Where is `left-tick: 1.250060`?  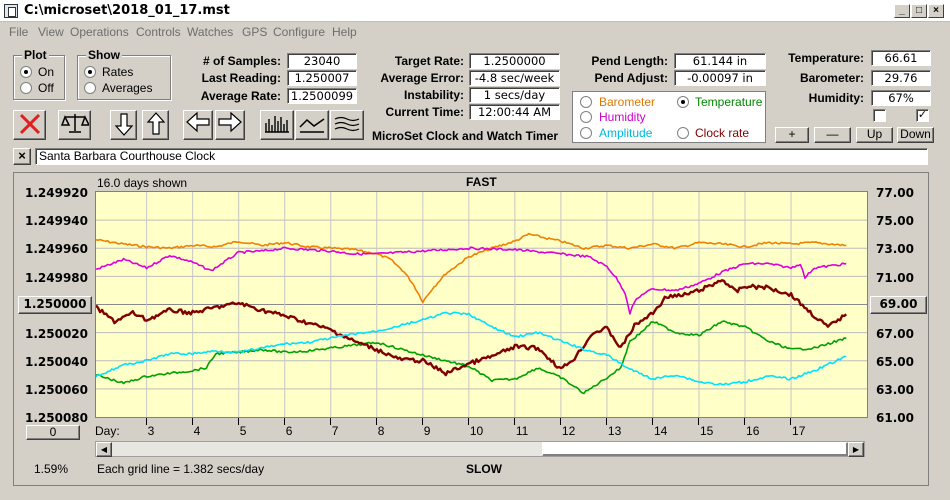 left-tick: 1.250060 is located at coordinates (56, 390).